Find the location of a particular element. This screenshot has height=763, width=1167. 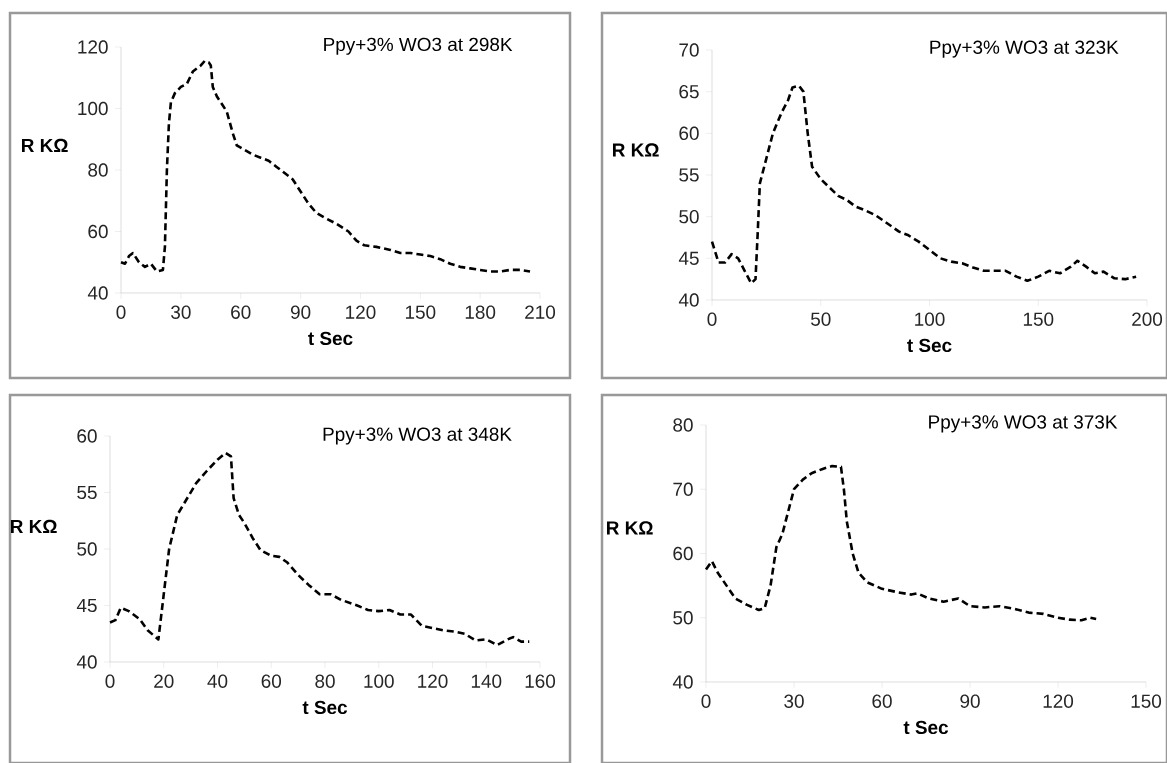

x-tick-label: 140 is located at coordinates (486, 681).